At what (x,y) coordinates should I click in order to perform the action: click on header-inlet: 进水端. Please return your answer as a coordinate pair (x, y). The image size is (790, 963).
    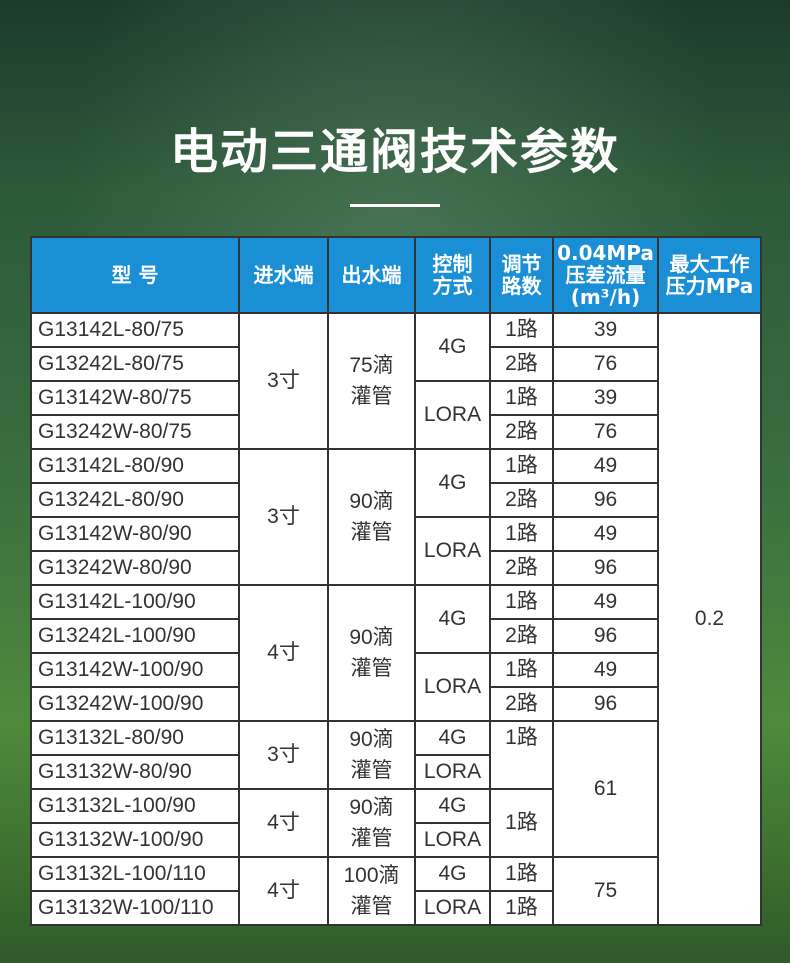
    Looking at the image, I should click on (283, 275).